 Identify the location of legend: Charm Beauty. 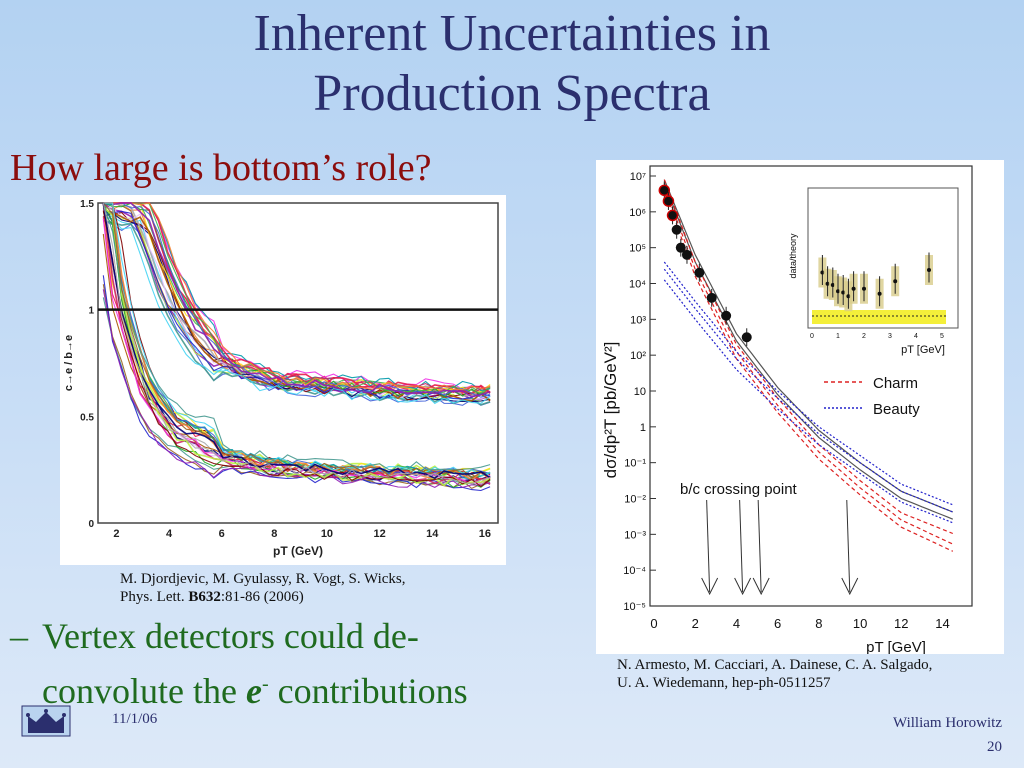
(872, 396).